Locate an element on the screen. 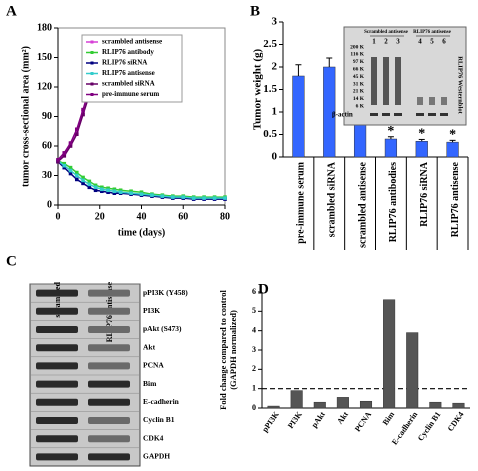 This screenshot has width=478, height=471. legend-label: RLIP76 siRNA is located at coordinates (124, 63).